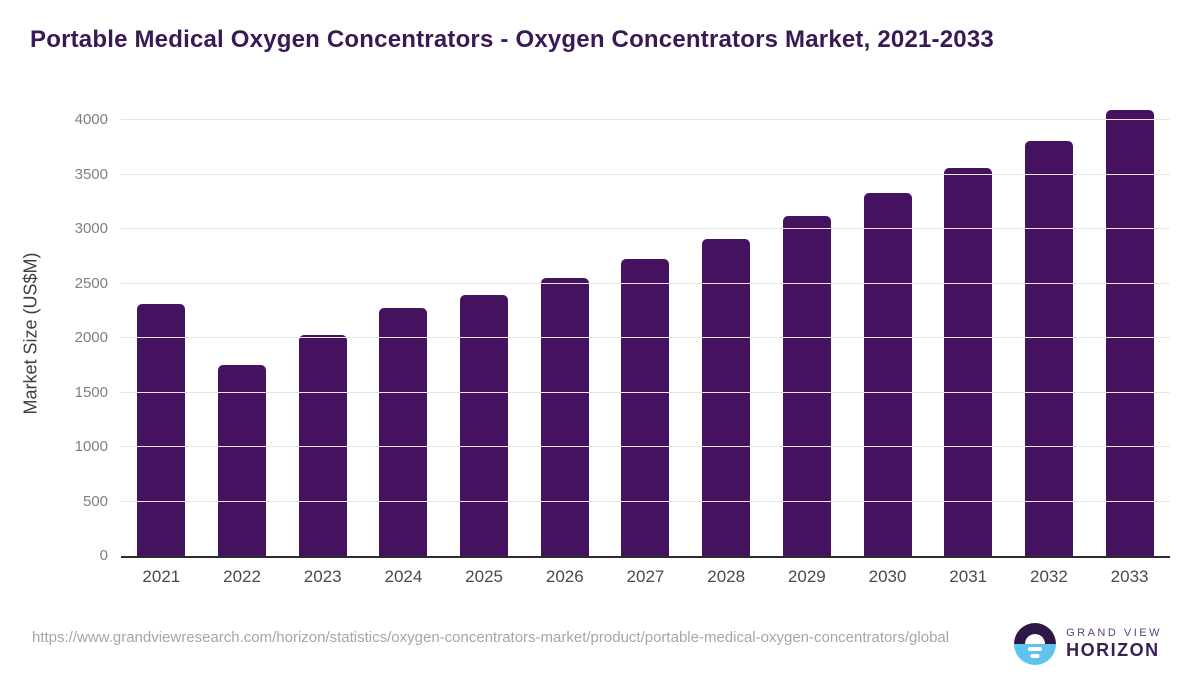 This screenshot has height=675, width=1200. I want to click on bar-column-2024, so click(403, 332).